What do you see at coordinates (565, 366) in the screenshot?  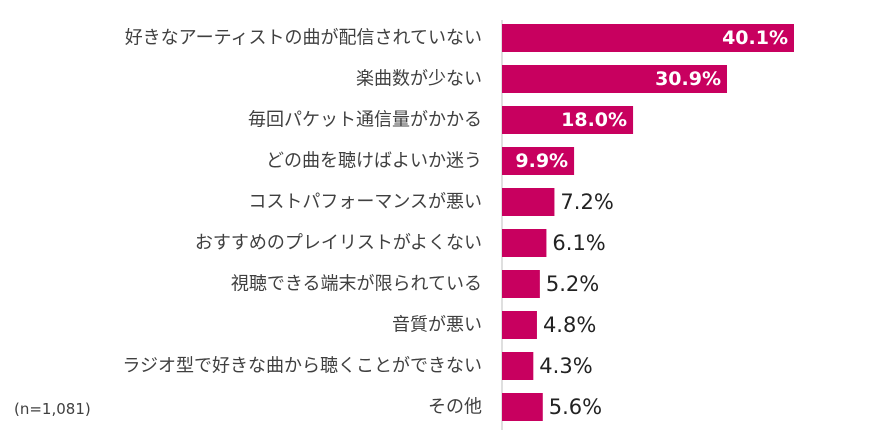 I see `value-label-8: 4.3%` at bounding box center [565, 366].